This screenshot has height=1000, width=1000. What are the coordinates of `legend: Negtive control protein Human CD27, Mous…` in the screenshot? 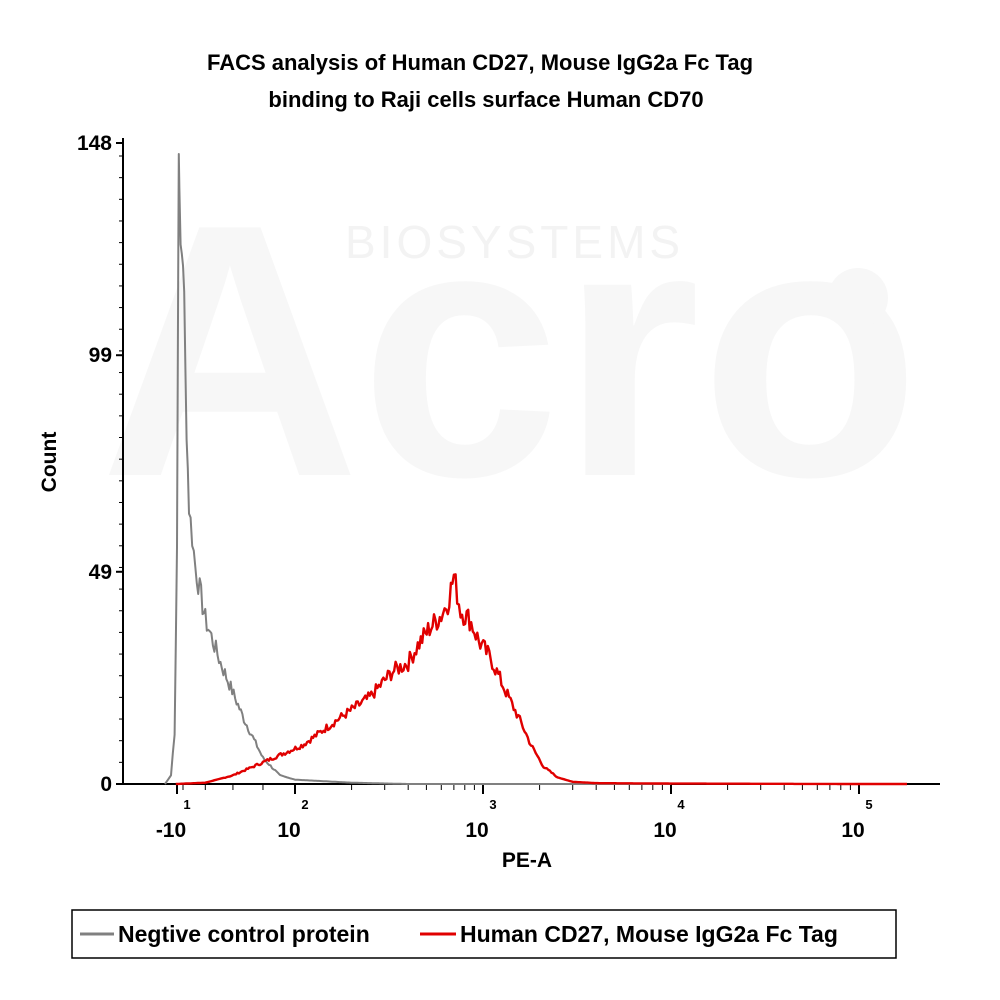 It's located at (484, 934).